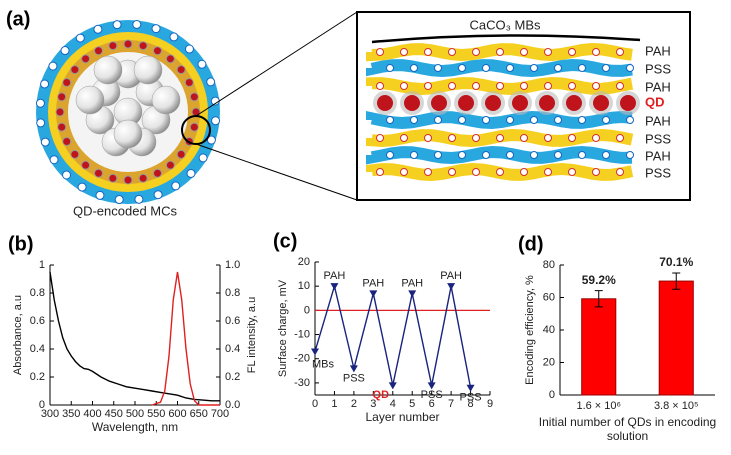 This screenshot has height=455, width=731. Describe the element at coordinates (42, 265) in the screenshot. I see `y-tick-label: 1` at that location.